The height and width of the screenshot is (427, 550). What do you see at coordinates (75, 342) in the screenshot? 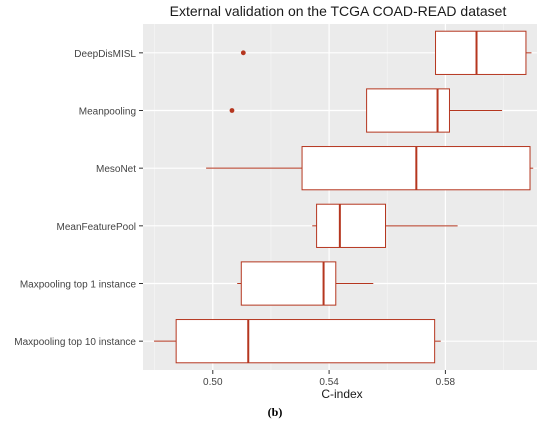
I see `y-tick-label: Maxpooling top 10 instance` at bounding box center [75, 342].